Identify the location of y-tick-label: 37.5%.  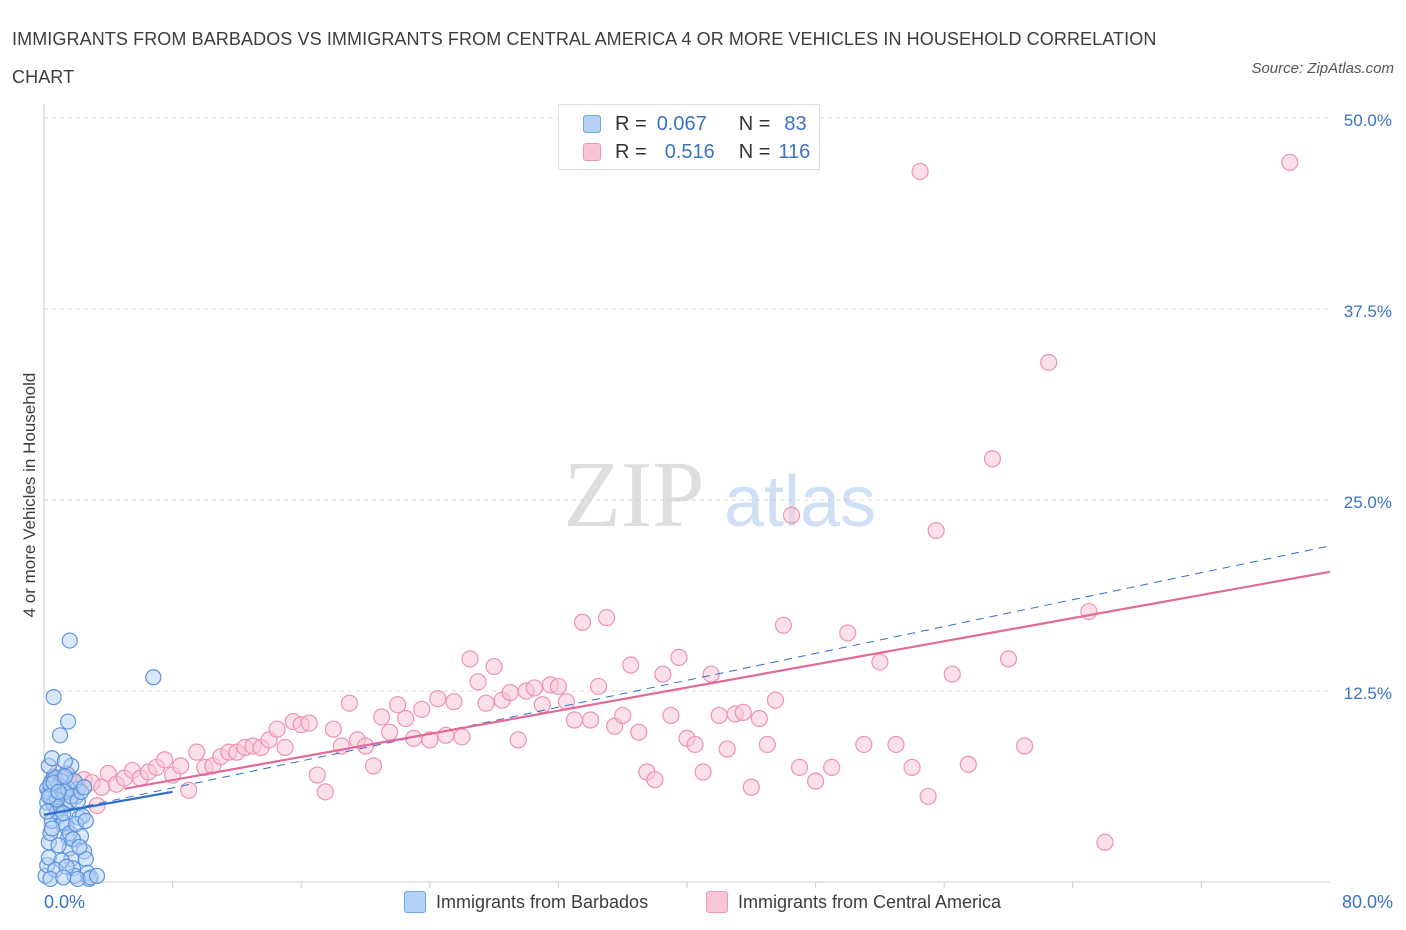
(1368, 311).